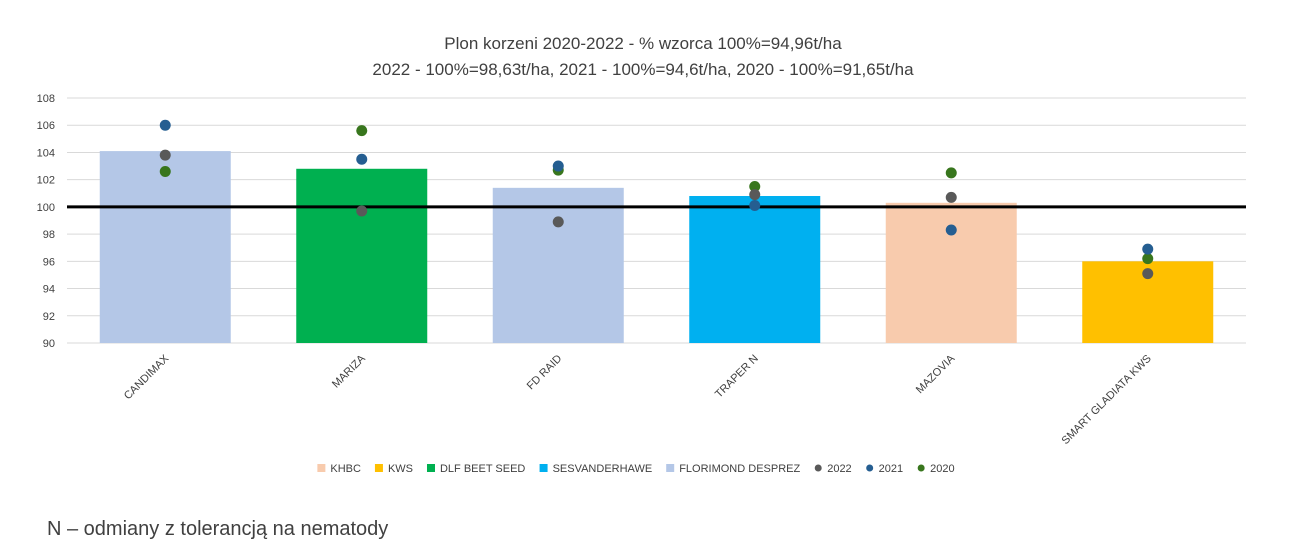 The image size is (1301, 557). Describe the element at coordinates (891, 469) in the screenshot. I see `legend-label: 2021` at that location.